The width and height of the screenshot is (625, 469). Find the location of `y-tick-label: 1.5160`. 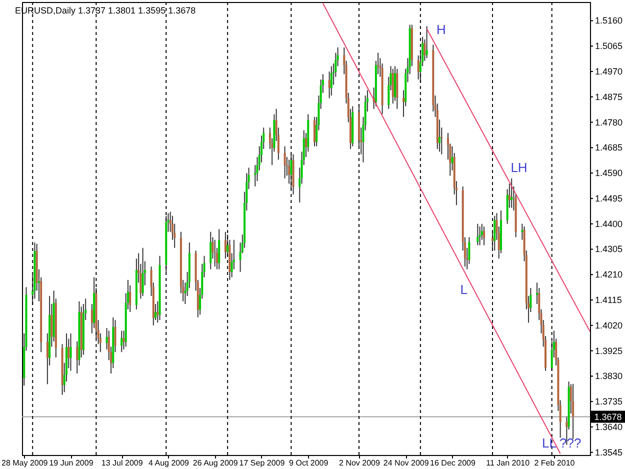

y-tick-label: 1.5160 is located at coordinates (609, 21).